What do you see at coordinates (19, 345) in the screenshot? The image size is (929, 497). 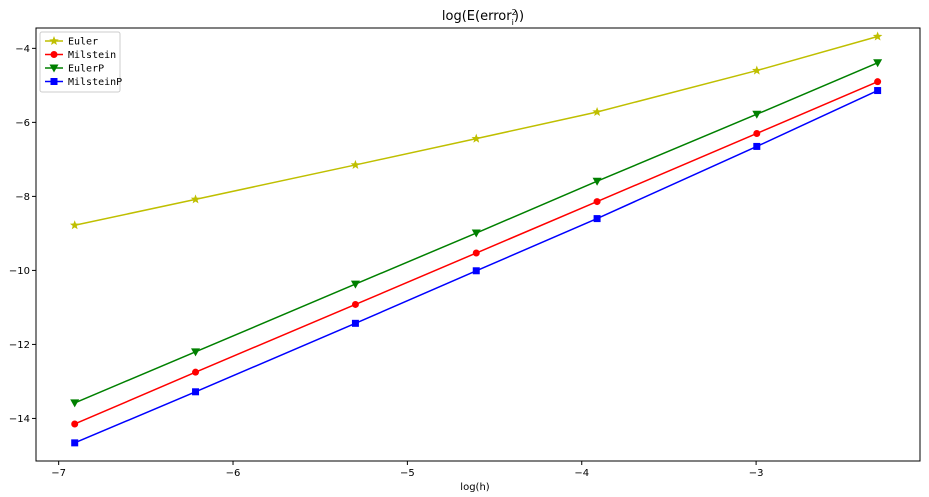 I see `y-tick-label: −12` at bounding box center [19, 345].